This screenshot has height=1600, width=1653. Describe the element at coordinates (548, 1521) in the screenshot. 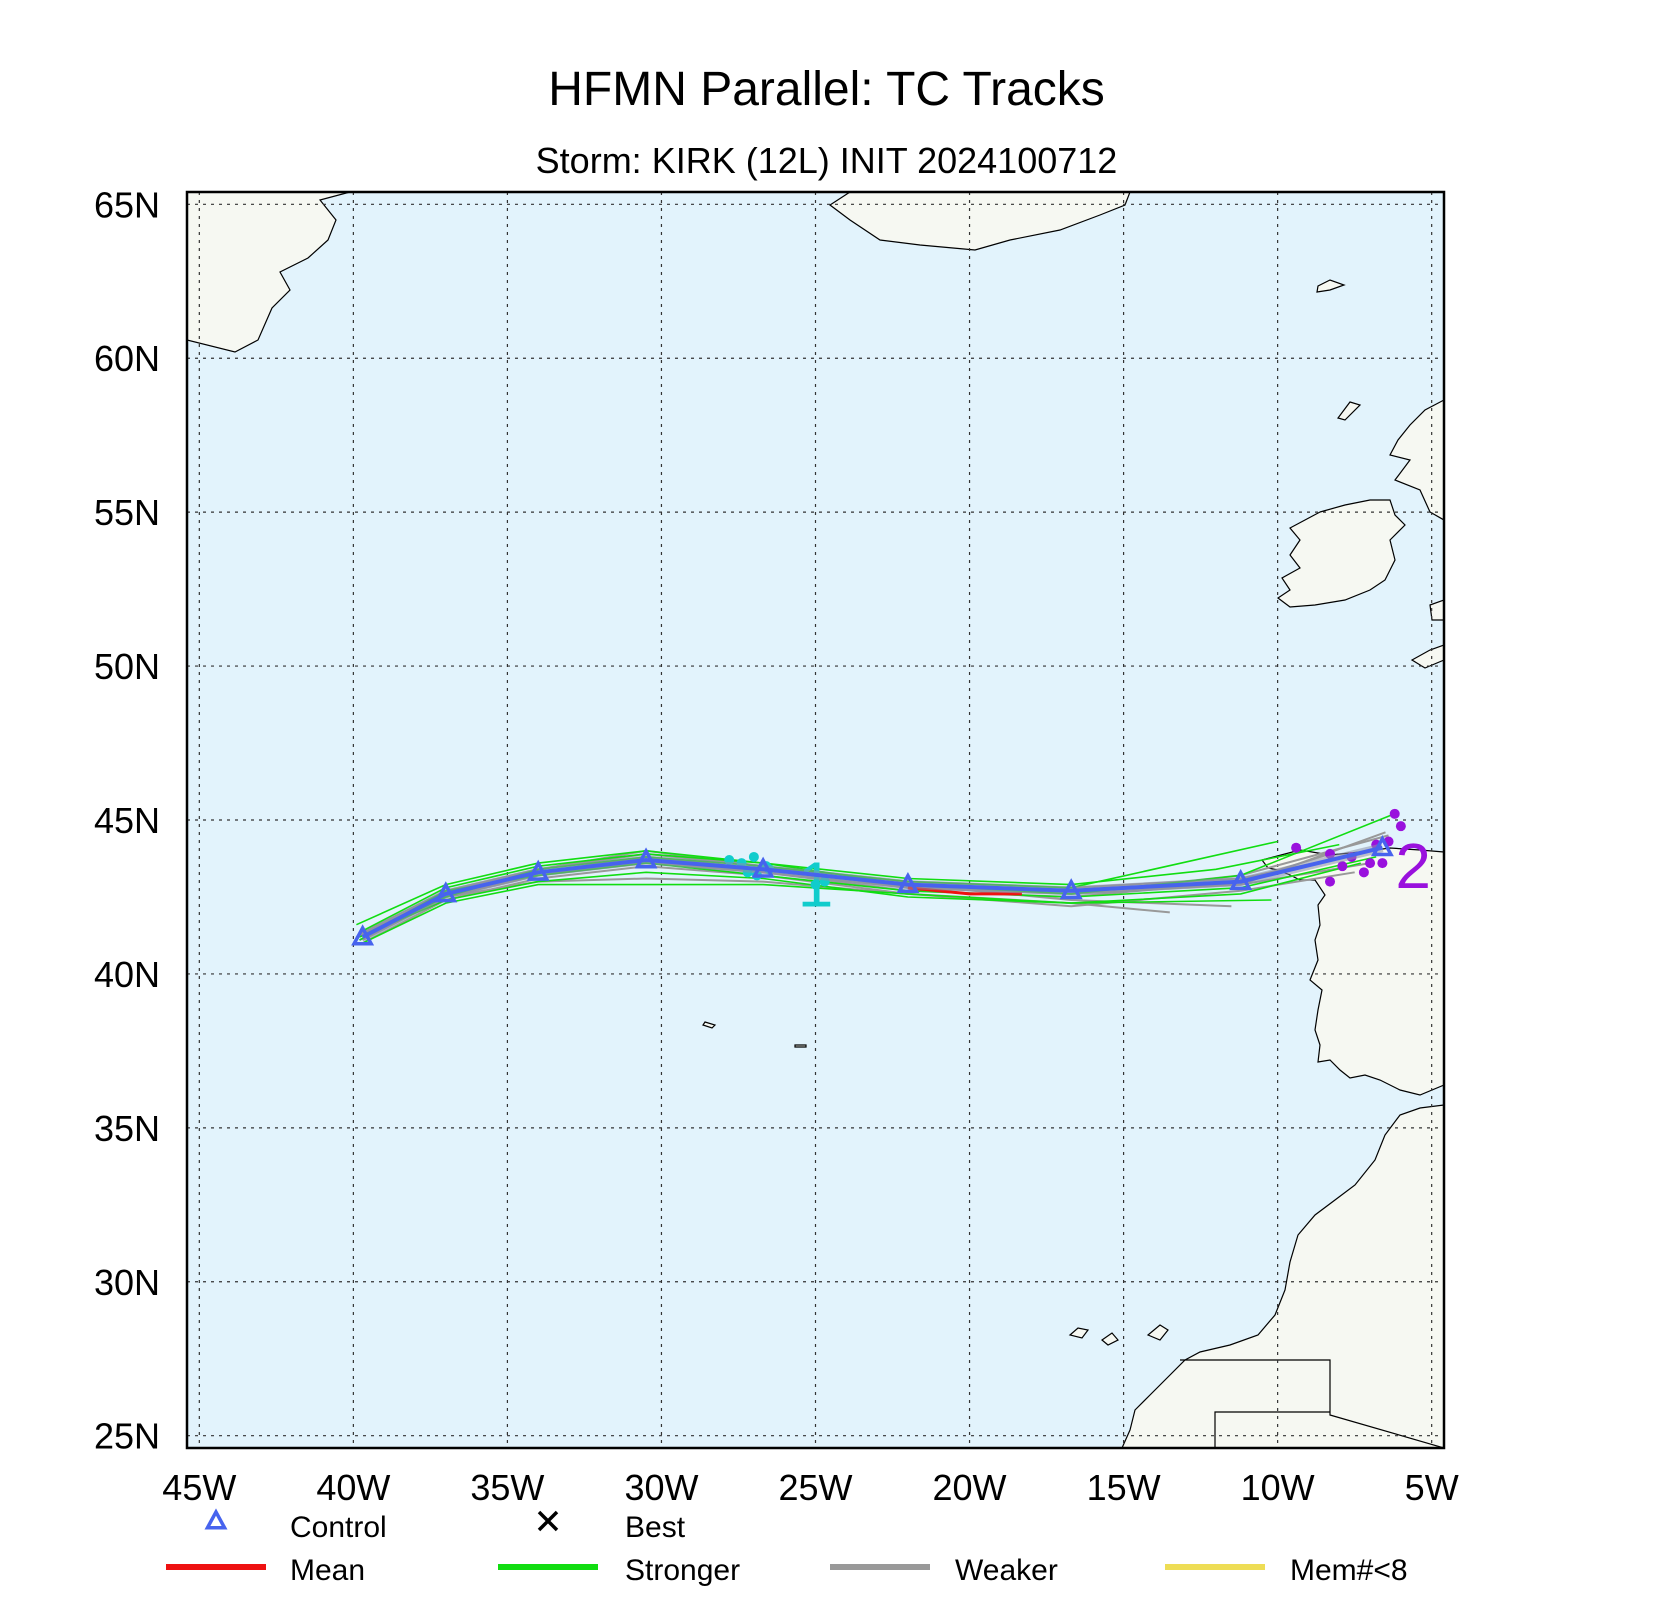

I see `legend-best-icon` at that location.